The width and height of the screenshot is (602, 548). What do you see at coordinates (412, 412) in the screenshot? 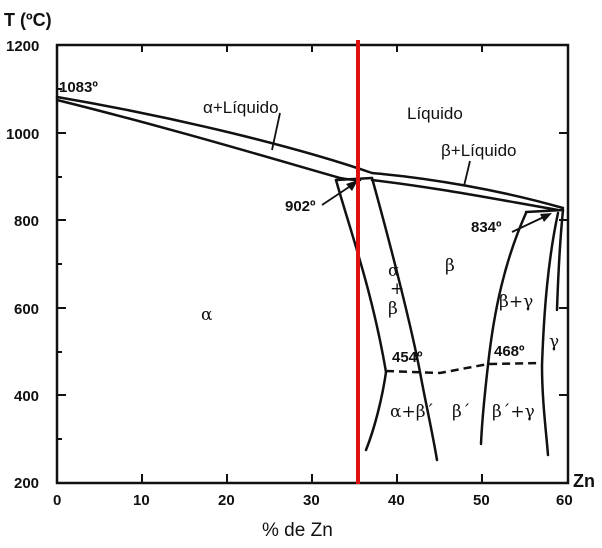
I see `region-alpha-betaprime: α+β´` at bounding box center [412, 412].